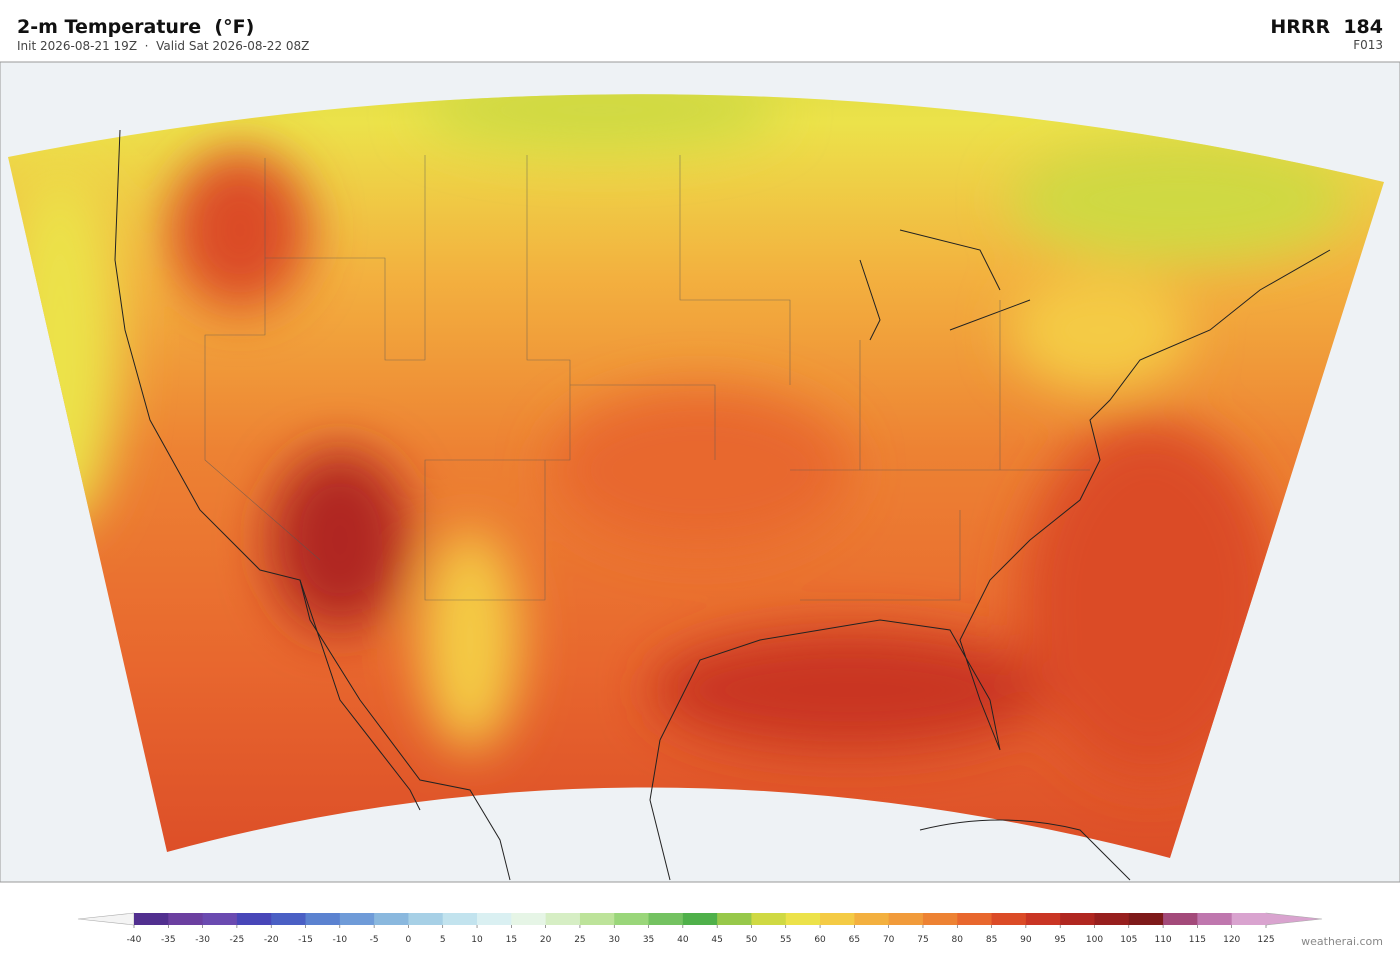 Image resolution: width=1400 pixels, height=956 pixels. I want to click on colorbar-tick-label: 95, so click(1059, 940).